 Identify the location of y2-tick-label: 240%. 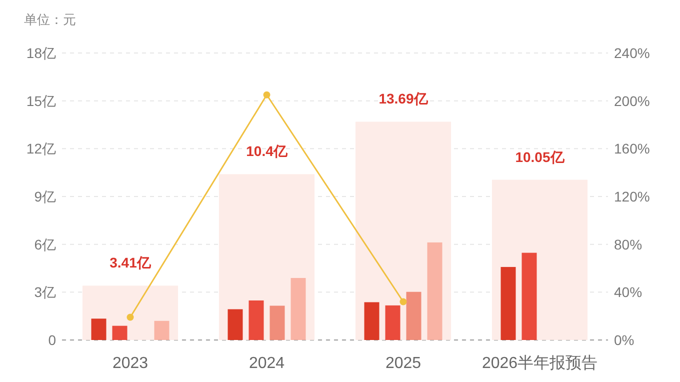
(632, 53).